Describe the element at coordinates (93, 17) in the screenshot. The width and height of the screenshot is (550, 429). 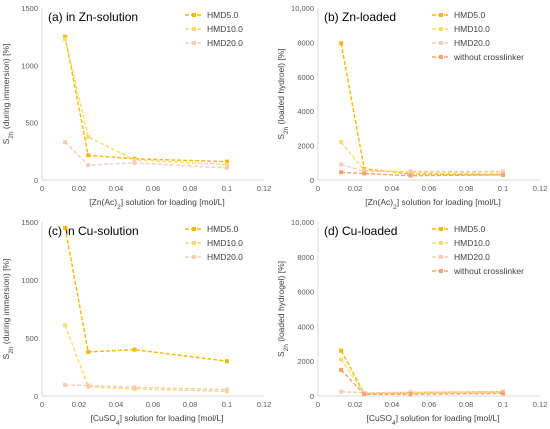
I see `panel-title: (a) in Zn-solution` at that location.